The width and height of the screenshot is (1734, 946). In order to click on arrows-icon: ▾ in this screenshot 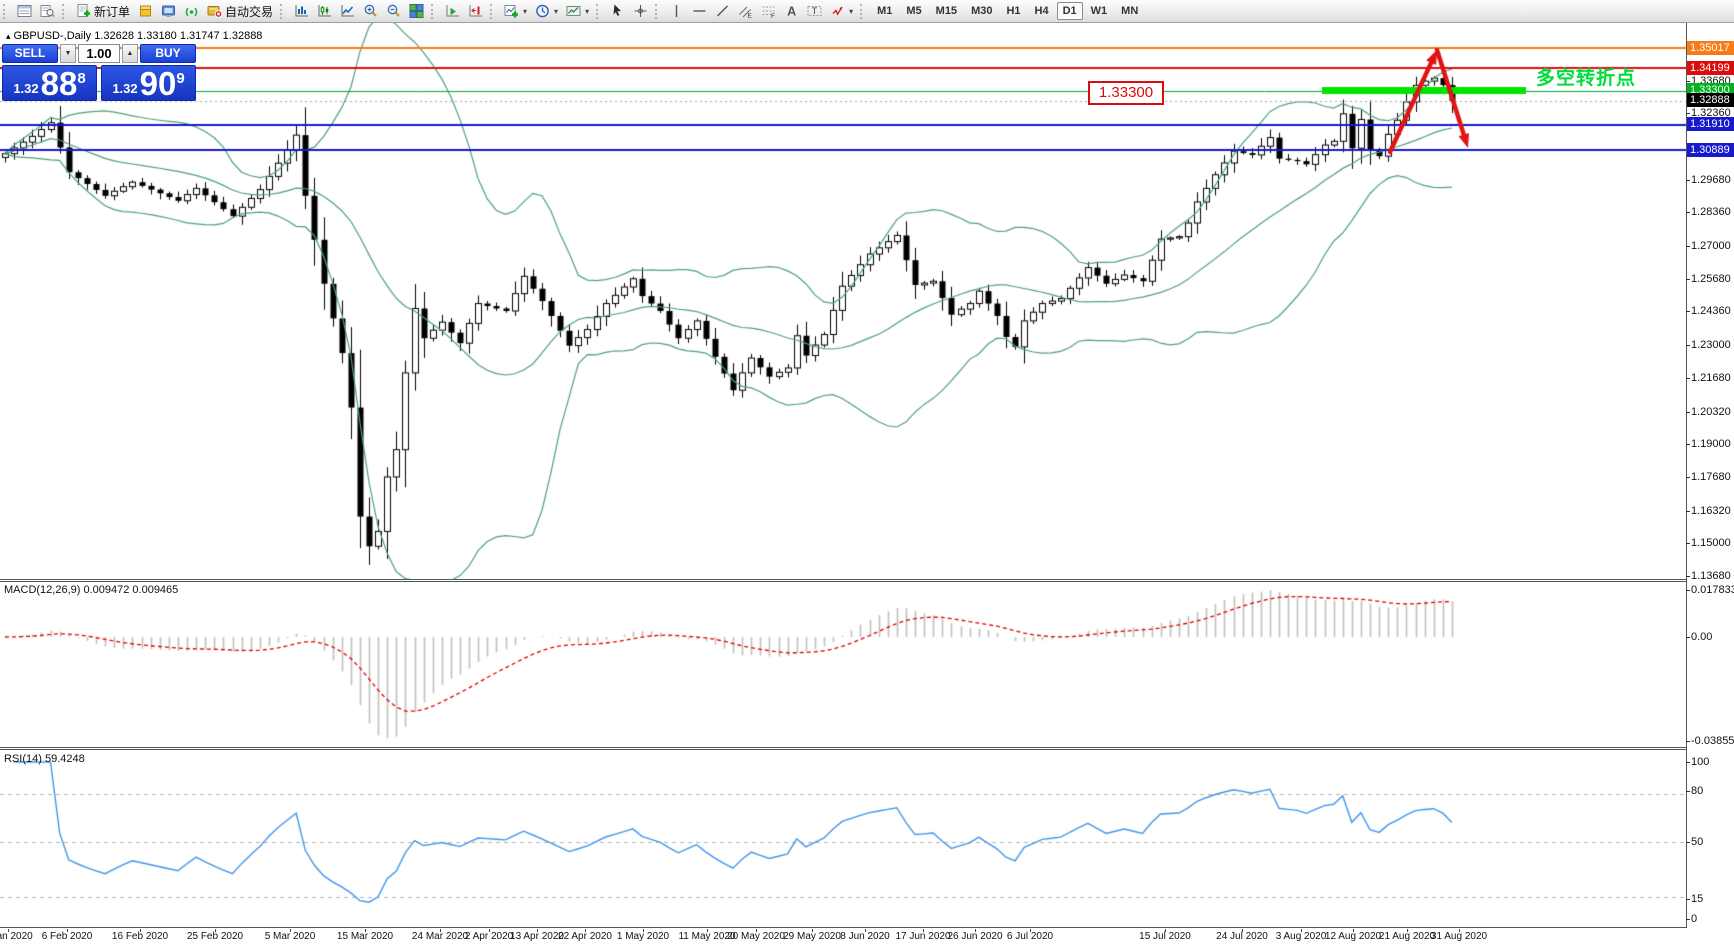, I will do `click(841, 11)`.